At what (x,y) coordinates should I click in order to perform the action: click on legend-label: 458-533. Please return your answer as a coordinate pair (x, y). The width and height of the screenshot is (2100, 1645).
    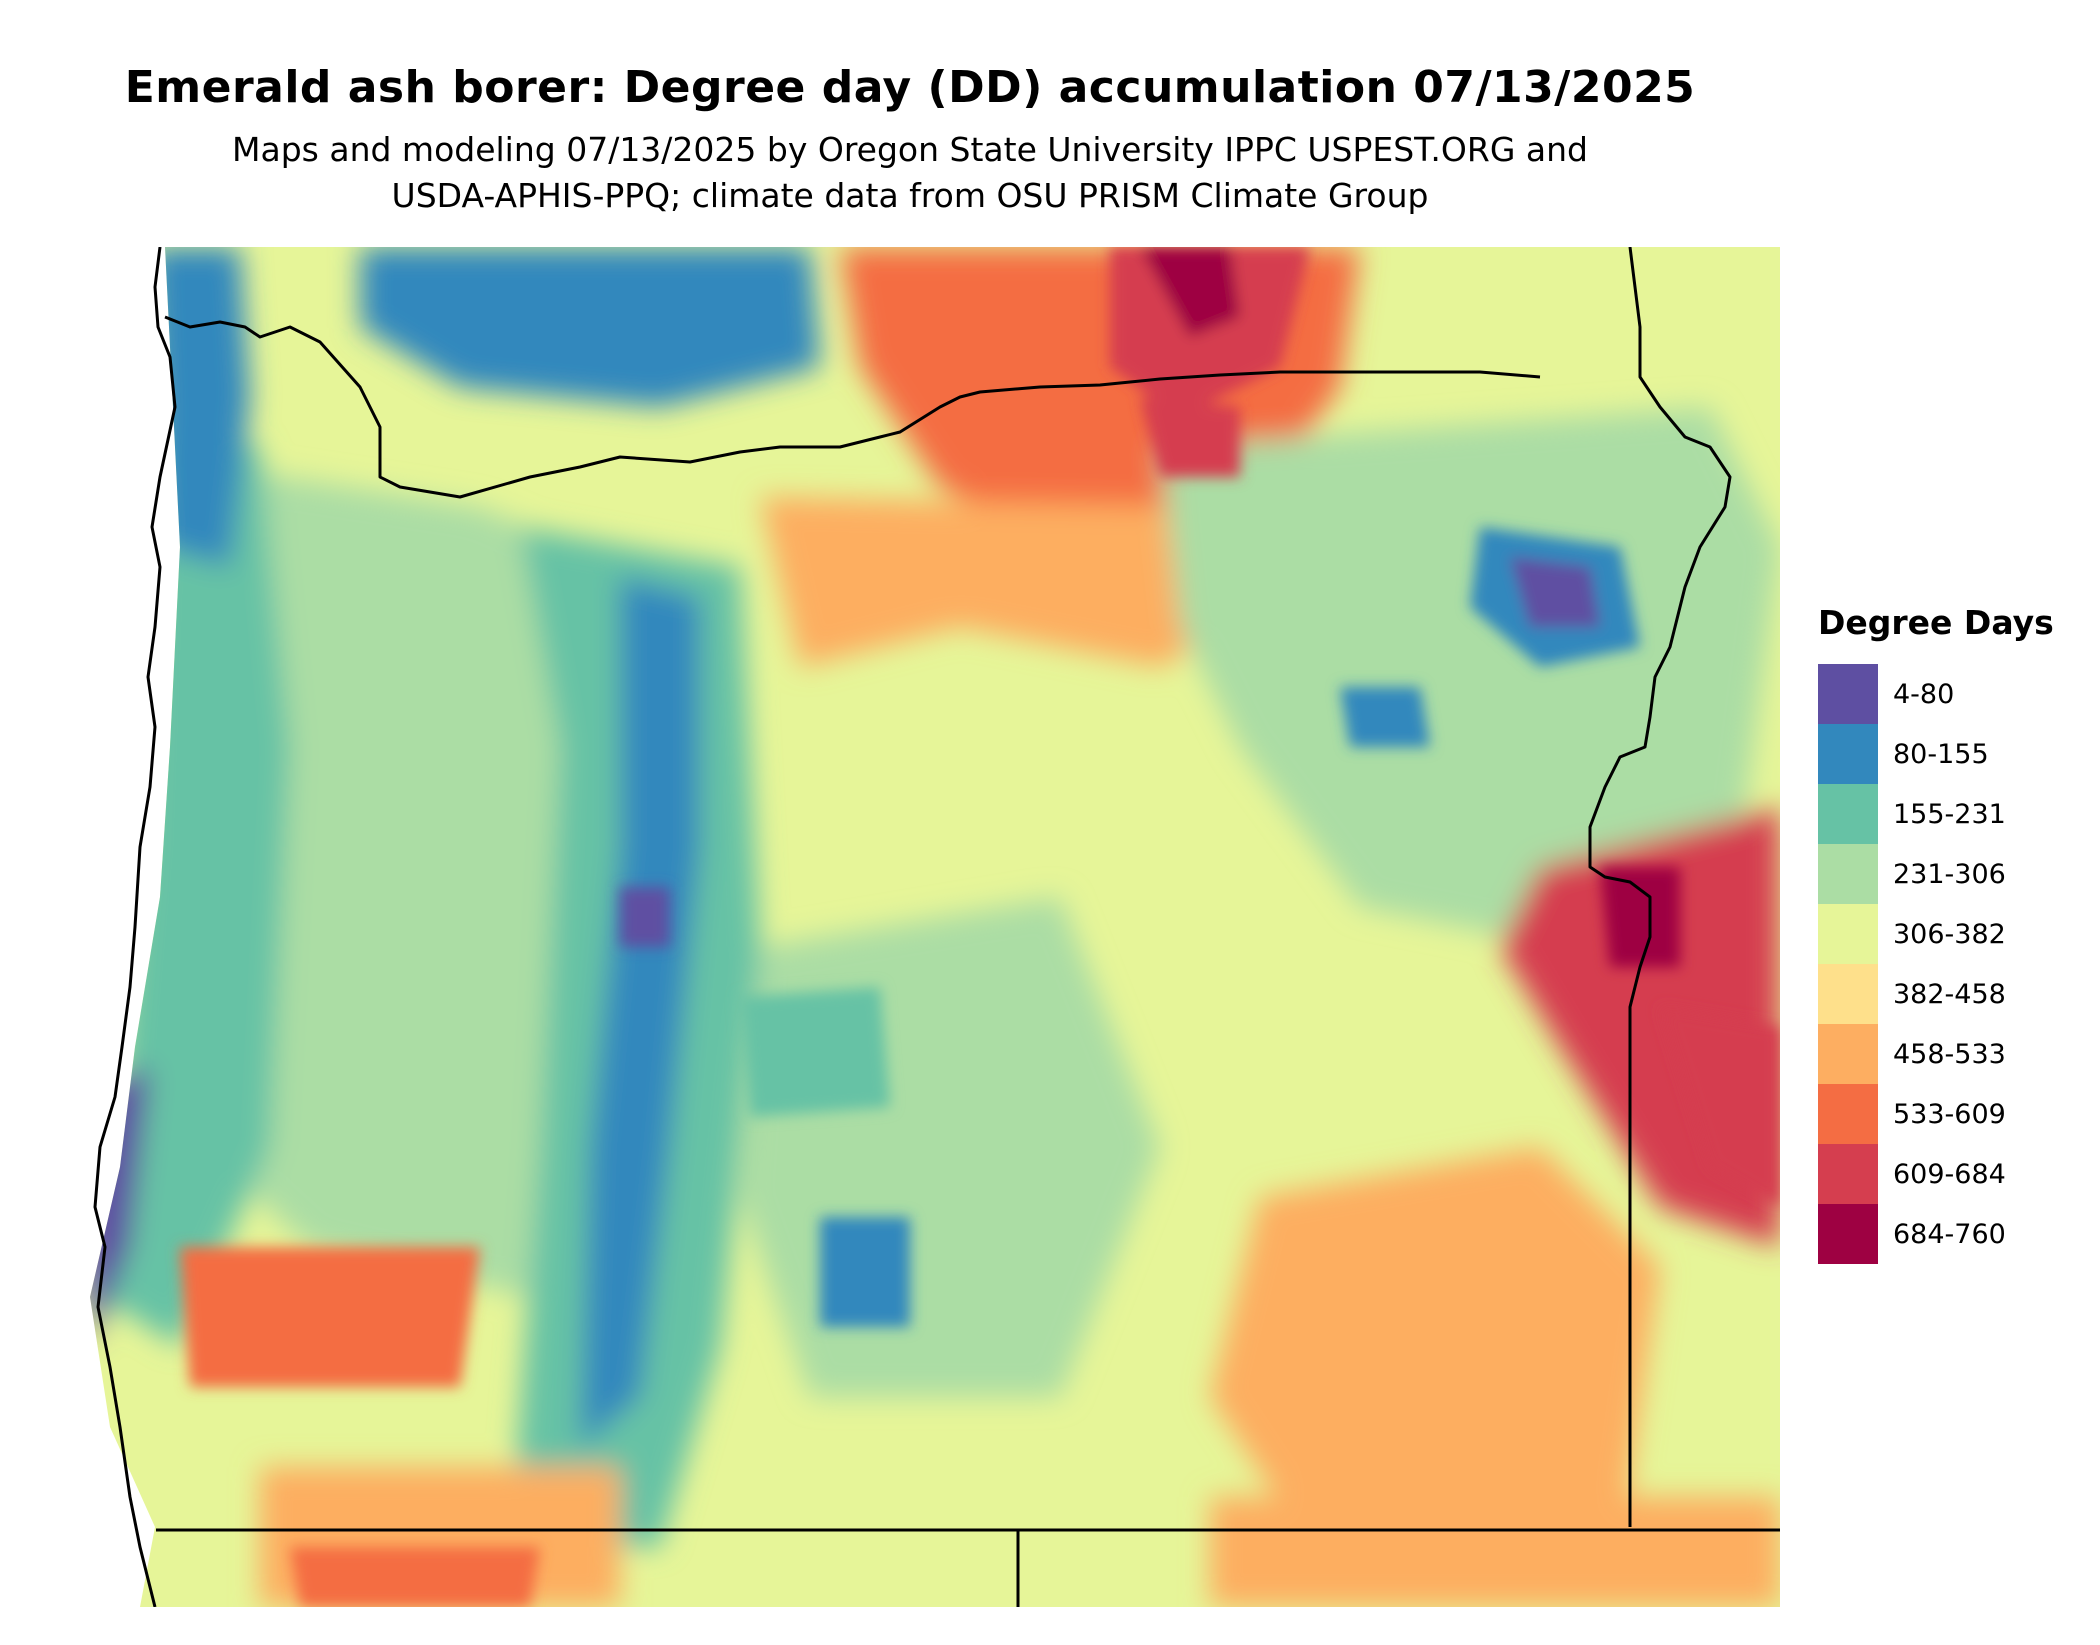
    Looking at the image, I should click on (1949, 1054).